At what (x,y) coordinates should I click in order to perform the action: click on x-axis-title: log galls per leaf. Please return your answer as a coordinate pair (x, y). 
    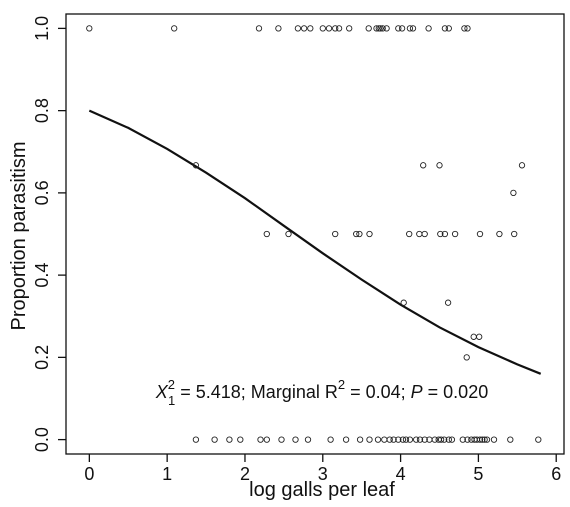
    Looking at the image, I should click on (322, 490).